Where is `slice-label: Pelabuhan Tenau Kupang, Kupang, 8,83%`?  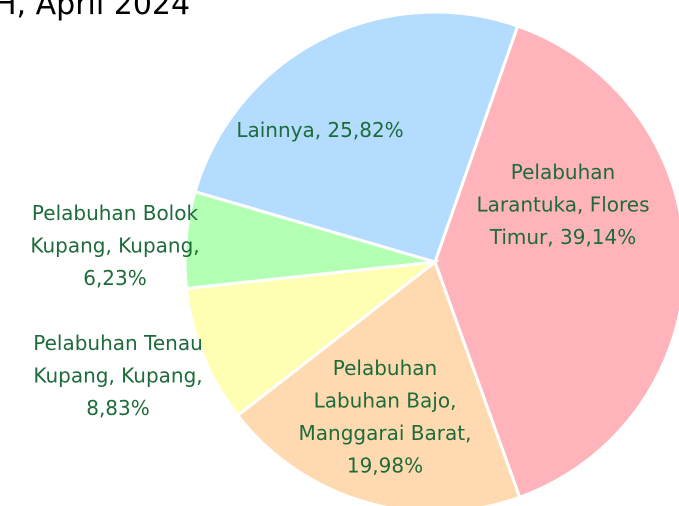
slice-label: Pelabuhan Tenau Kupang, Kupang, 8,83% is located at coordinates (118, 375).